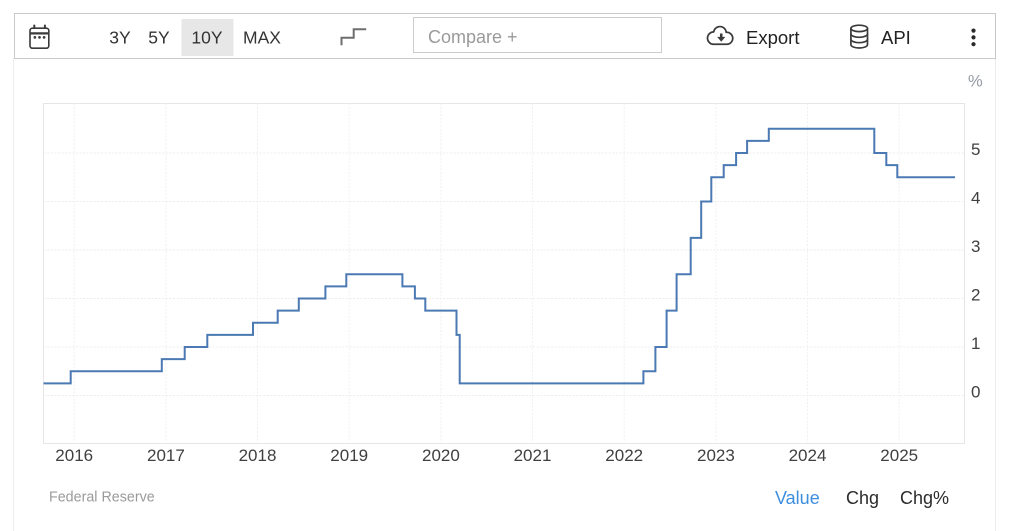 The image size is (1024, 531). I want to click on svg-text: MAX, so click(262, 38).